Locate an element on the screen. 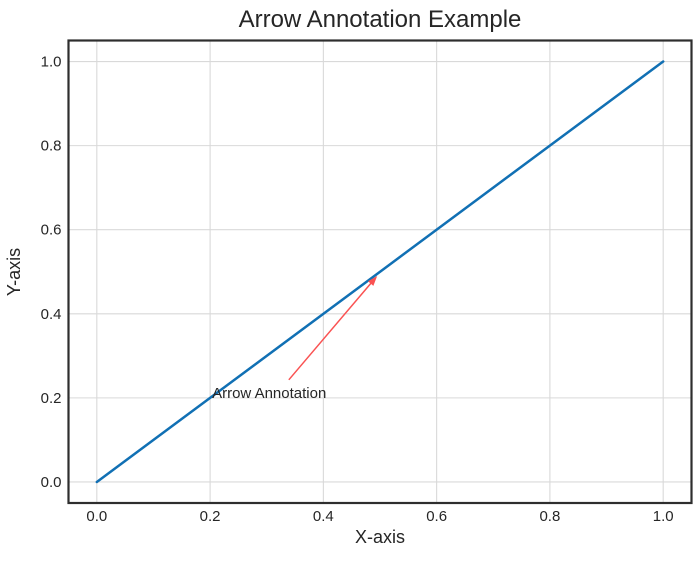  x-tick-label: 0.4 is located at coordinates (323, 516).